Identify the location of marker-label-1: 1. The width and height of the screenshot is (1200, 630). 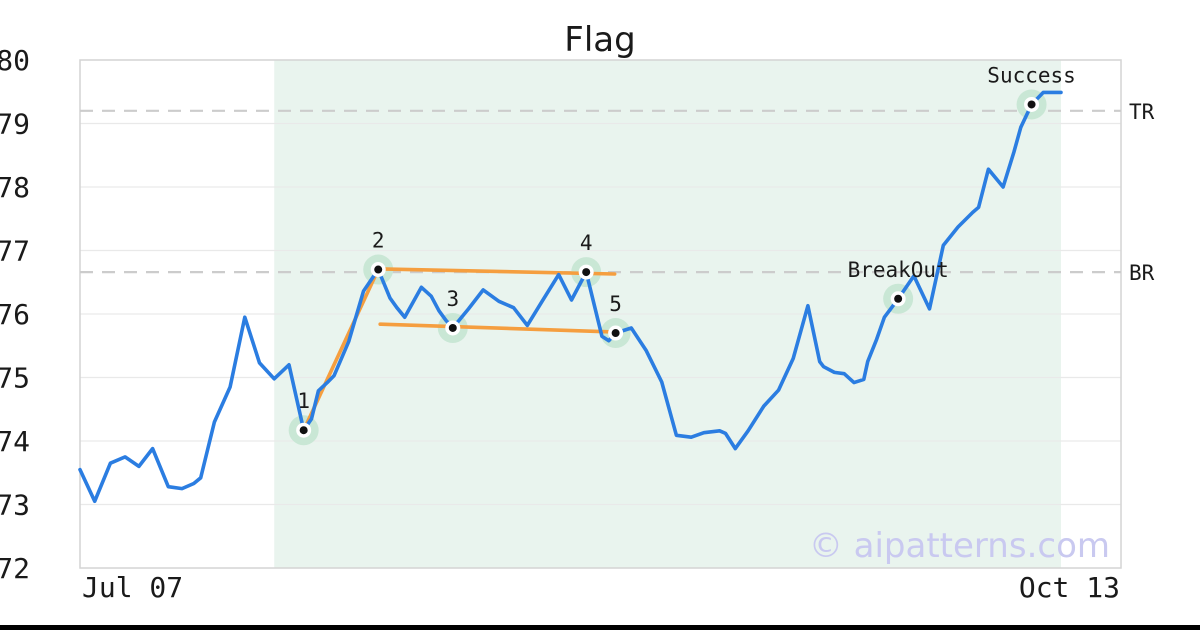
(303, 401).